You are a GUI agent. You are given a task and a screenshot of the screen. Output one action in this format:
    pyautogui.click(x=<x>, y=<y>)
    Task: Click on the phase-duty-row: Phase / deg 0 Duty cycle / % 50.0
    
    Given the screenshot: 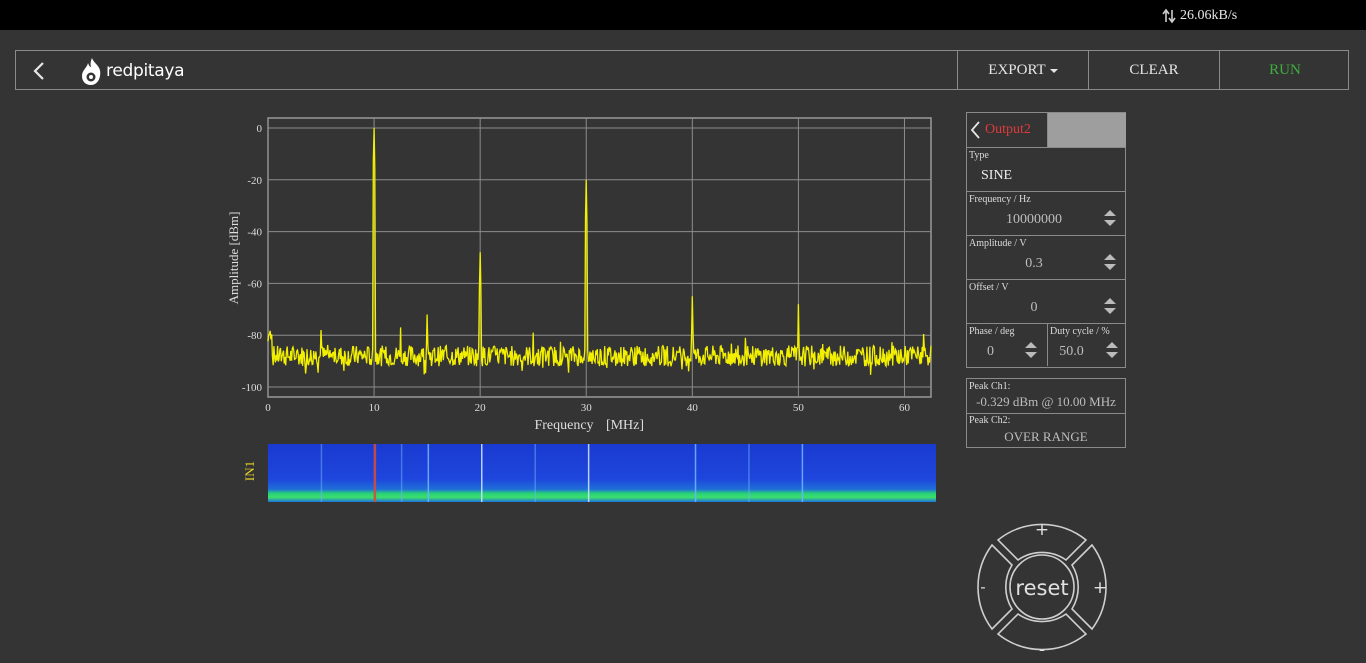 What is the action you would take?
    pyautogui.click(x=1046, y=346)
    